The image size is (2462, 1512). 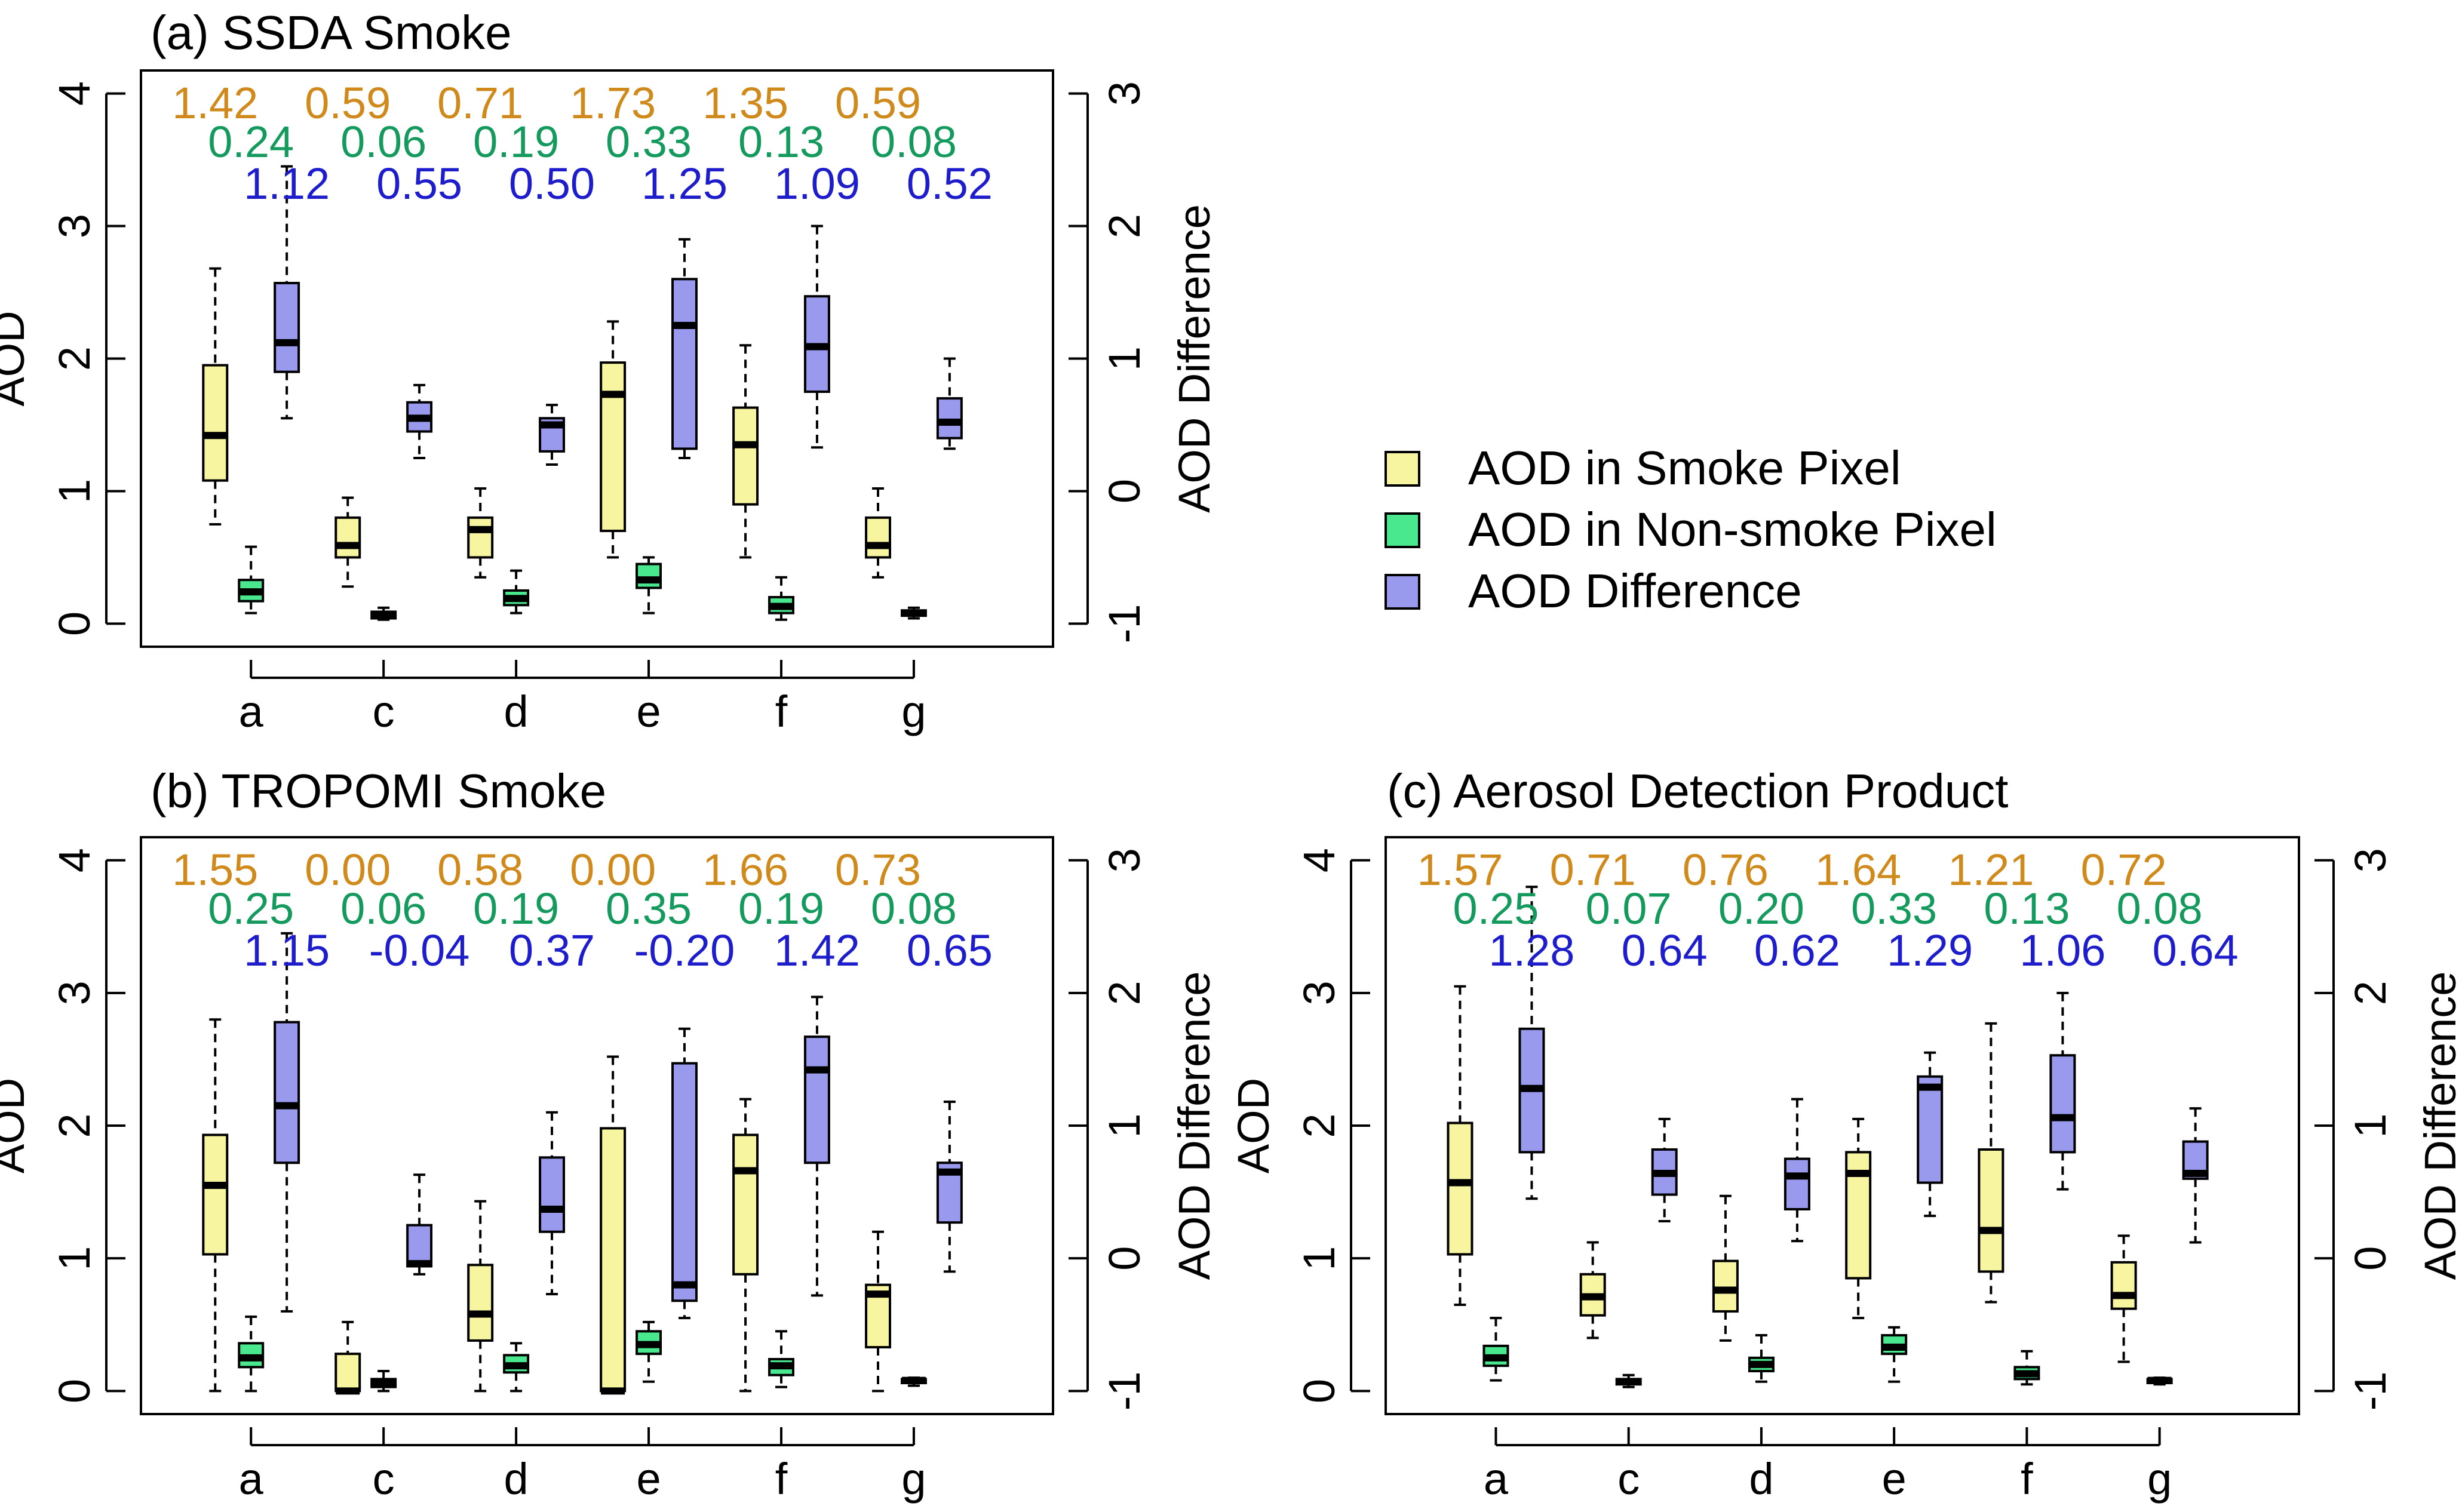 What do you see at coordinates (419, 950) in the screenshot?
I see `annotation-diff: -0.04` at bounding box center [419, 950].